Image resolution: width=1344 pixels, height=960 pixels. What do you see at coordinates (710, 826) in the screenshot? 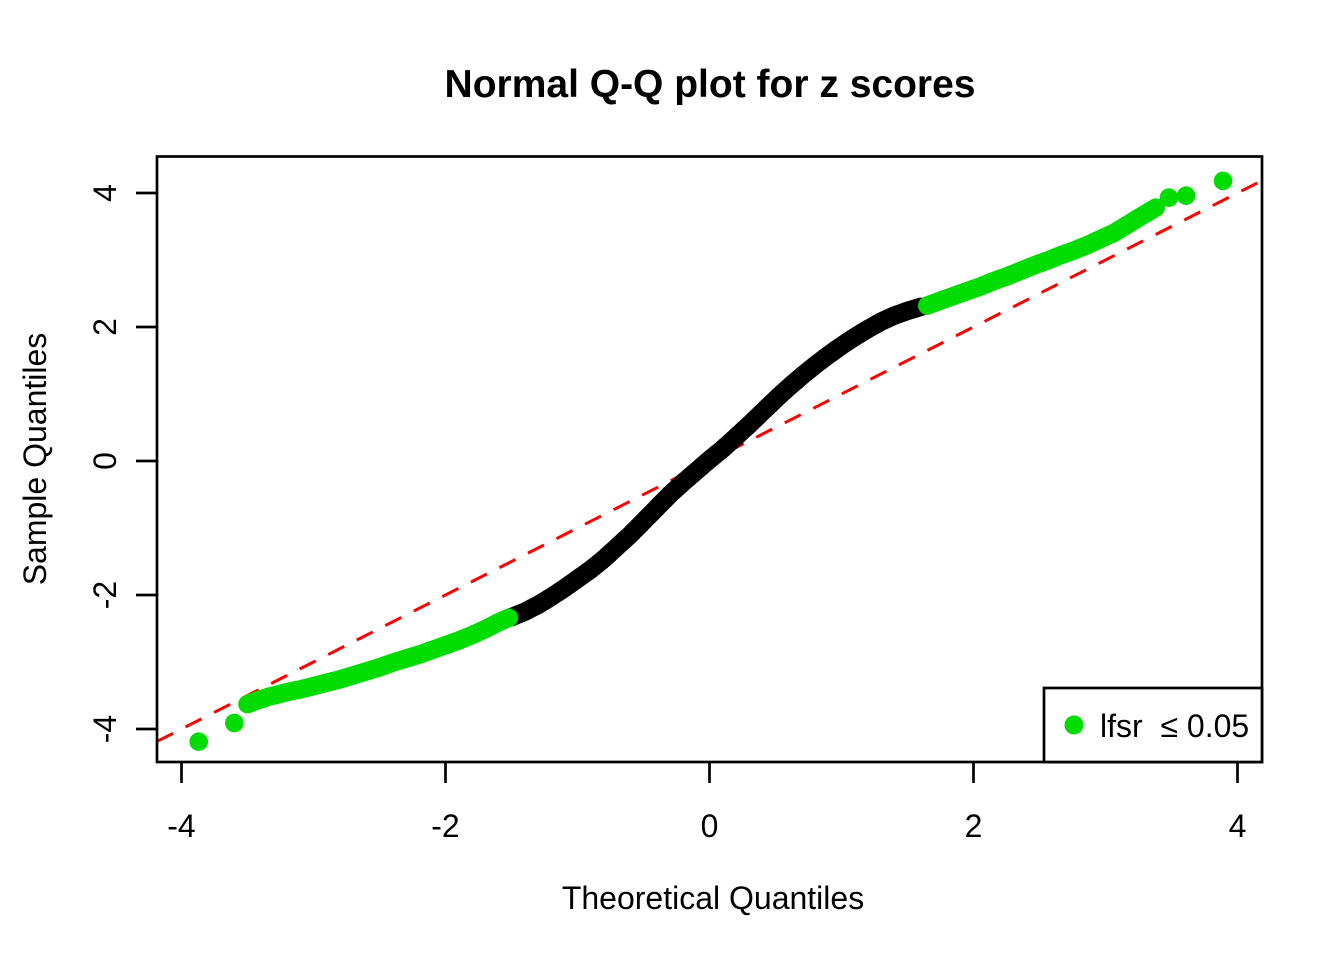
I see `x-tick-label: 0` at bounding box center [710, 826].